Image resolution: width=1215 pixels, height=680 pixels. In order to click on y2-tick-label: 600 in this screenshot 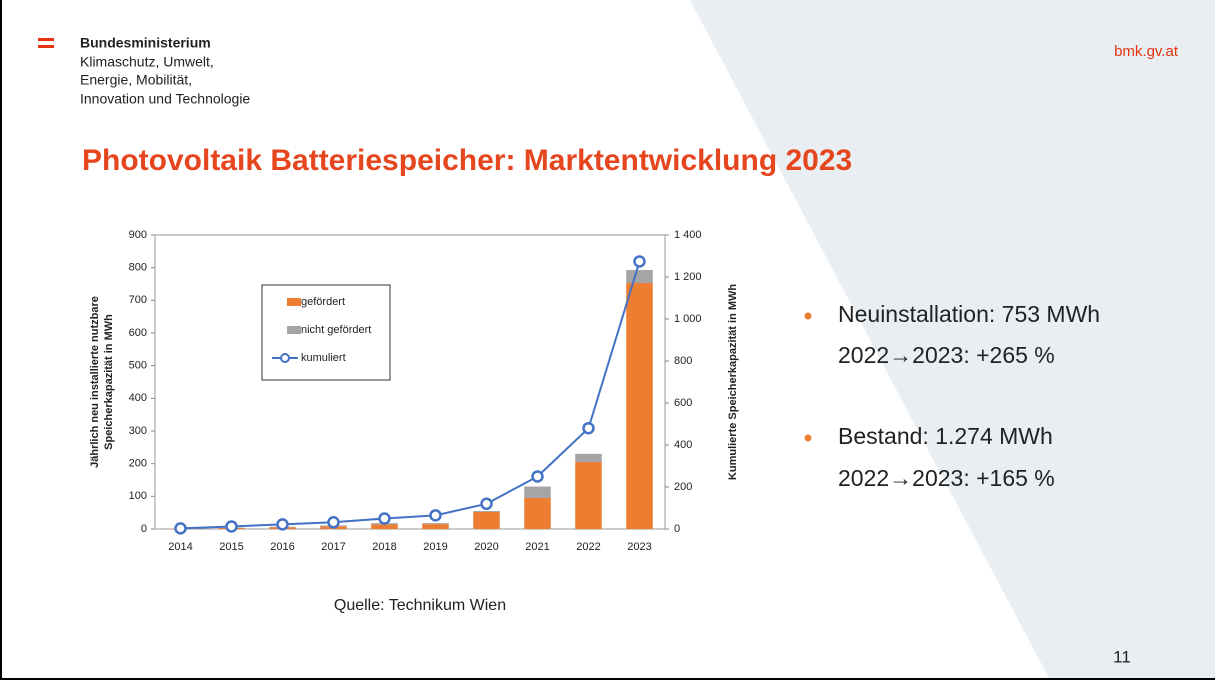, I will do `click(683, 403)`.